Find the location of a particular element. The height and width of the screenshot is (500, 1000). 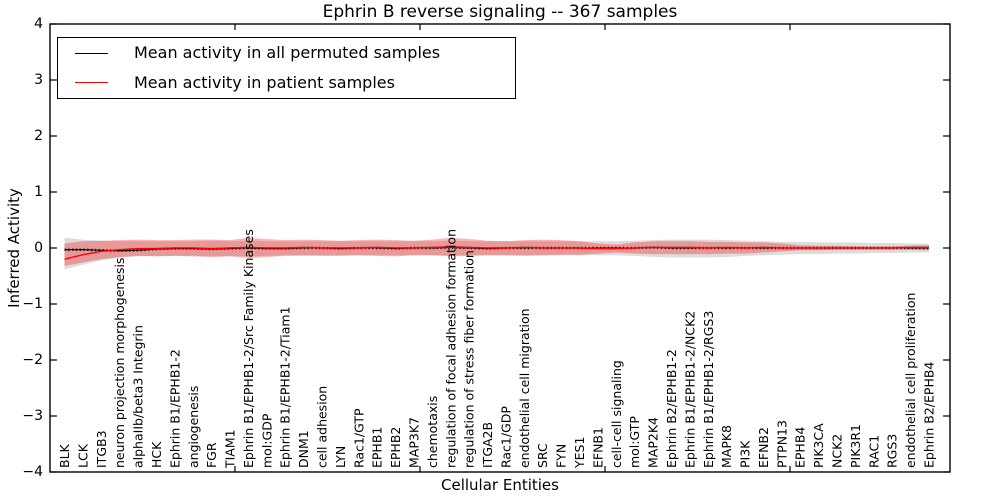

x-tick-label: alphaIIb/beta3 Integrin is located at coordinates (138, 396).